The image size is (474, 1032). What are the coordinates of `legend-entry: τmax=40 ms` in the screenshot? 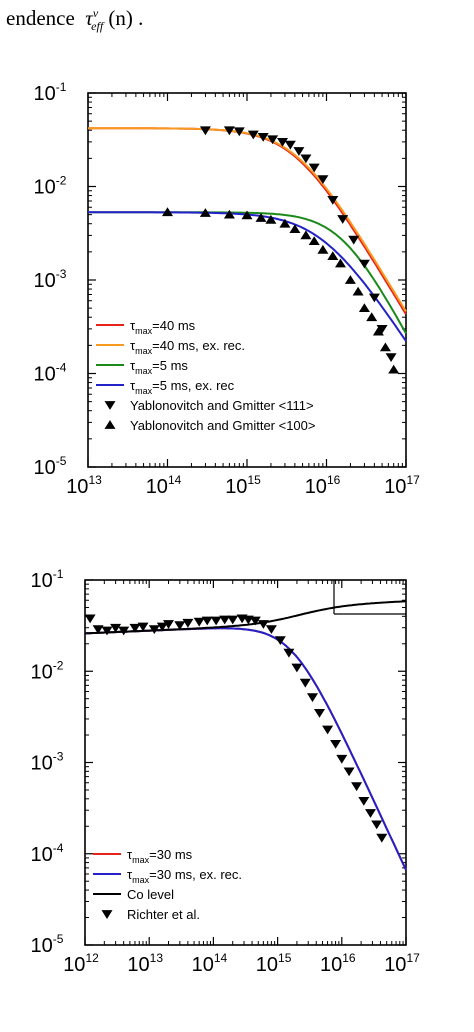 It's located at (163, 327).